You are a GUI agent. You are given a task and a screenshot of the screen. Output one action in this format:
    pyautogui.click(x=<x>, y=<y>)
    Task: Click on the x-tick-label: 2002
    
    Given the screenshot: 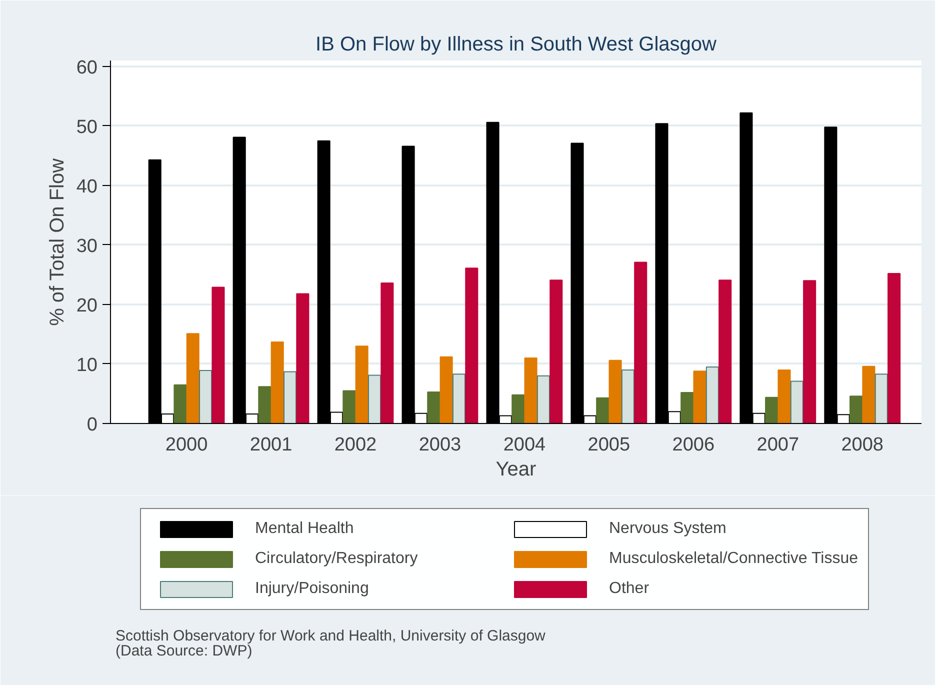 What is the action you would take?
    pyautogui.click(x=355, y=445)
    